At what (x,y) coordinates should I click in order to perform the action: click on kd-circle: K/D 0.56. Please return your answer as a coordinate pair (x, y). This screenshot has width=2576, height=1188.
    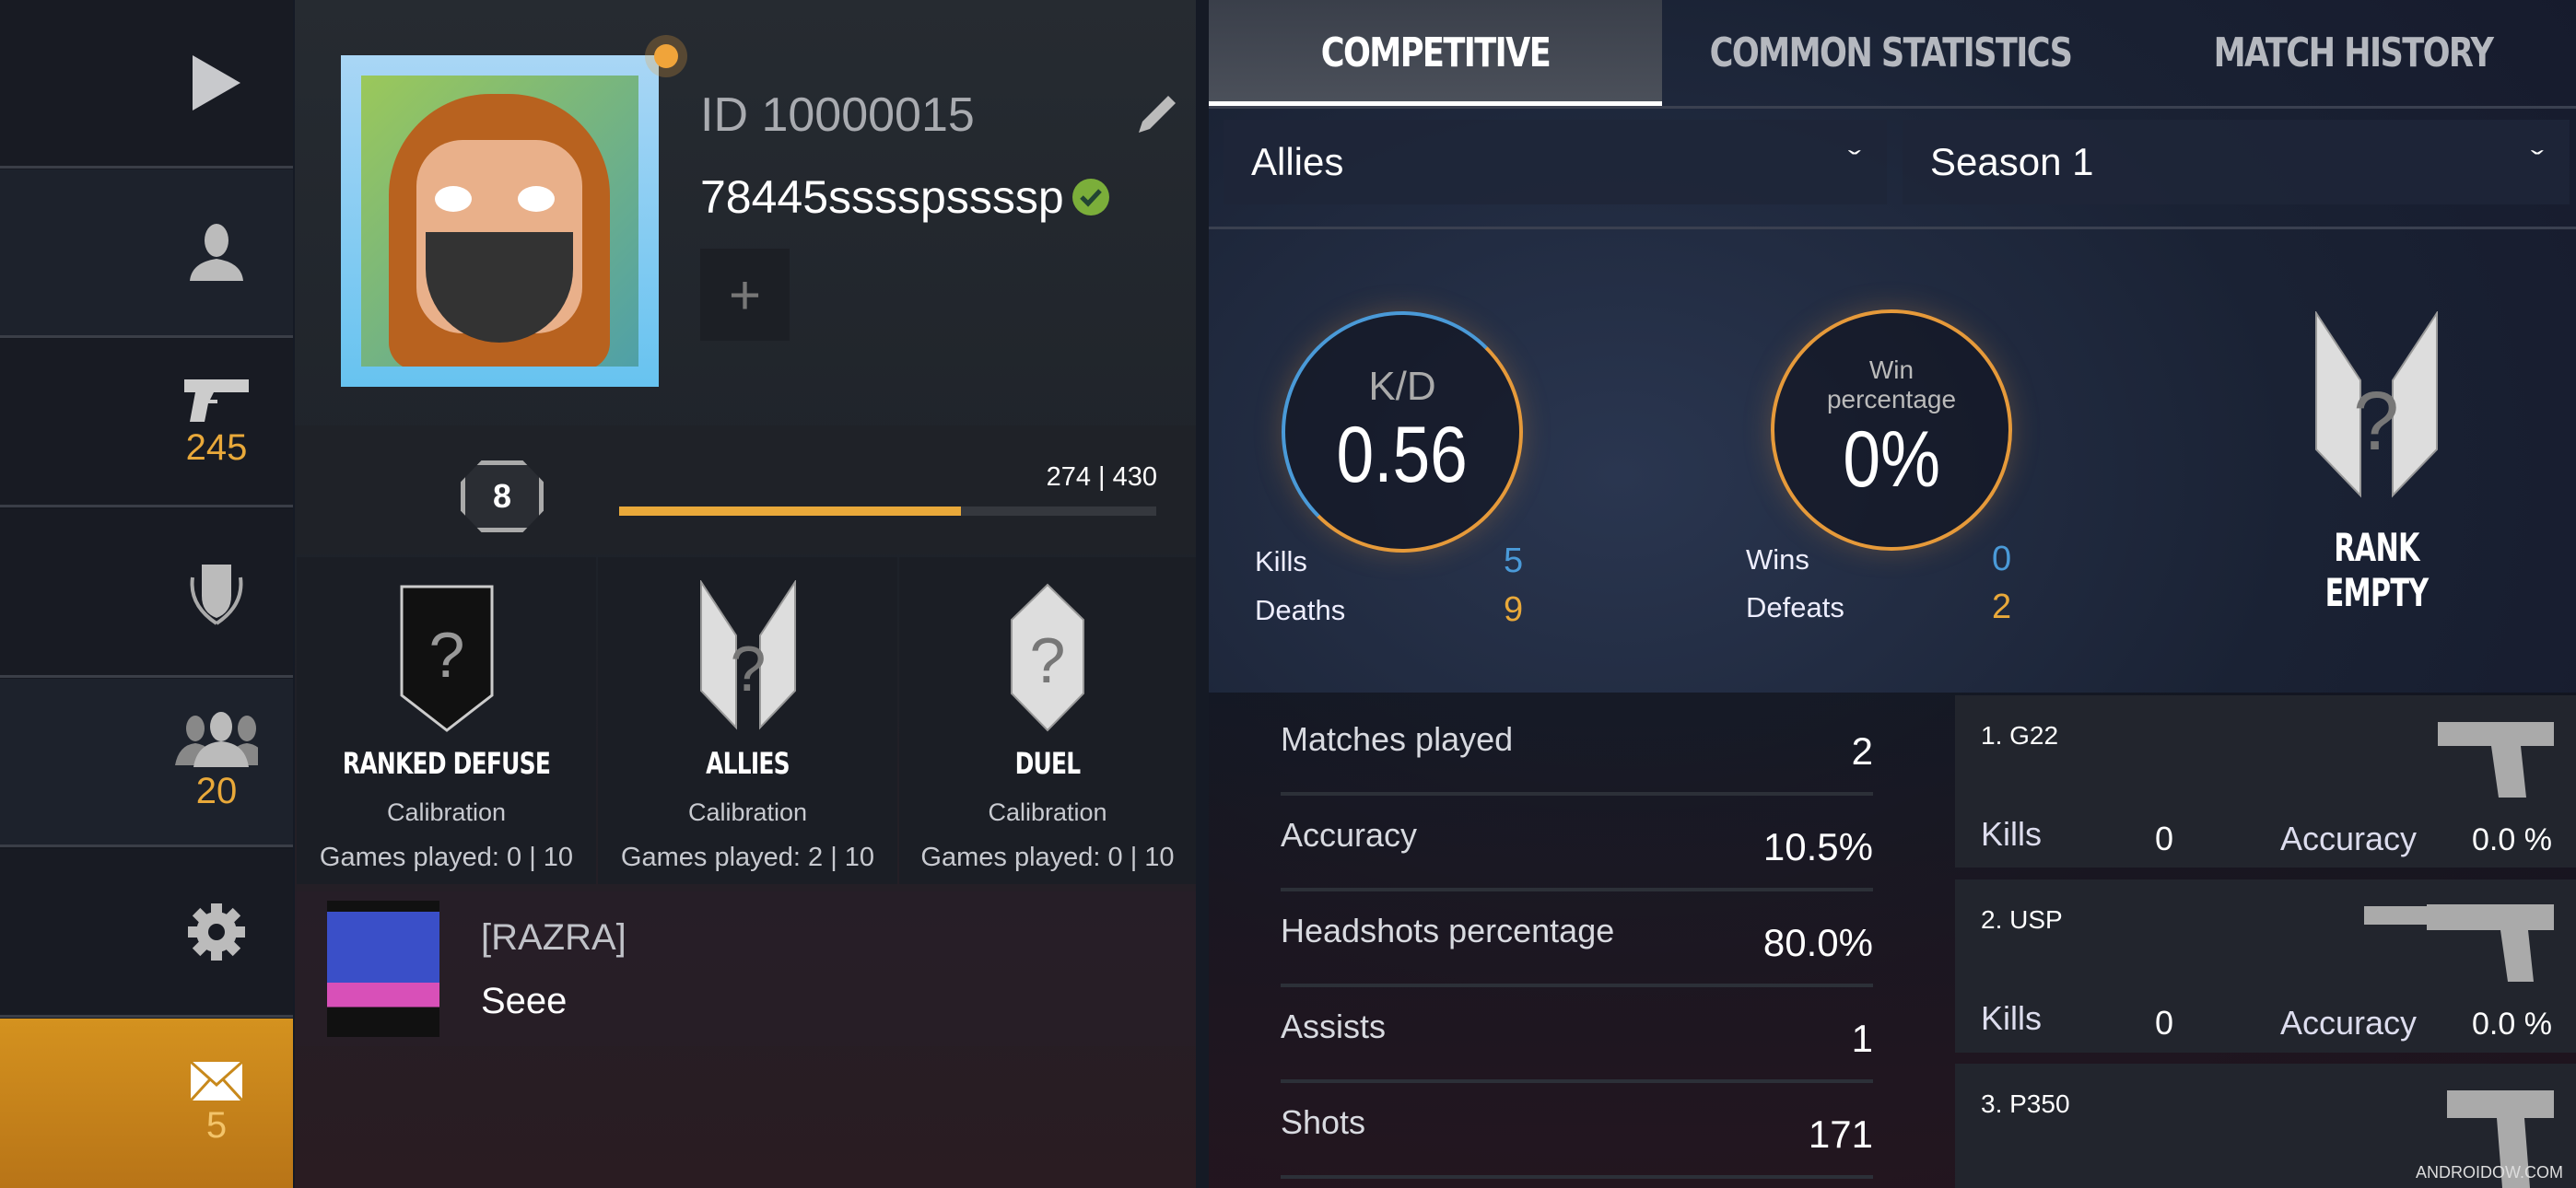
    Looking at the image, I should click on (1403, 432).